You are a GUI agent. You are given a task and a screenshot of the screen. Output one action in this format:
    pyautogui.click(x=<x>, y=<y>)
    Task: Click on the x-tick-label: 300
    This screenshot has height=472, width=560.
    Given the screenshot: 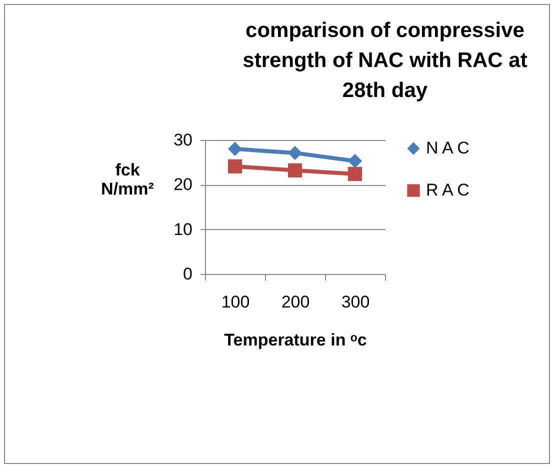 What is the action you would take?
    pyautogui.click(x=355, y=302)
    